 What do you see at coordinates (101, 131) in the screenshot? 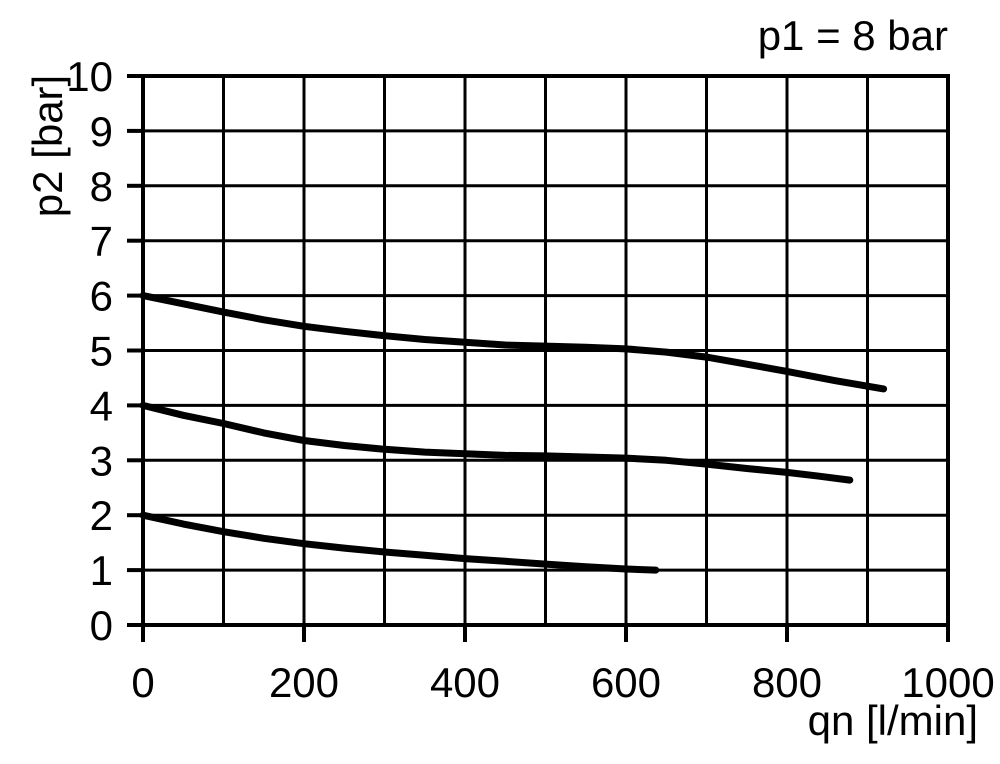
I see `y-tick-label: 9` at bounding box center [101, 131].